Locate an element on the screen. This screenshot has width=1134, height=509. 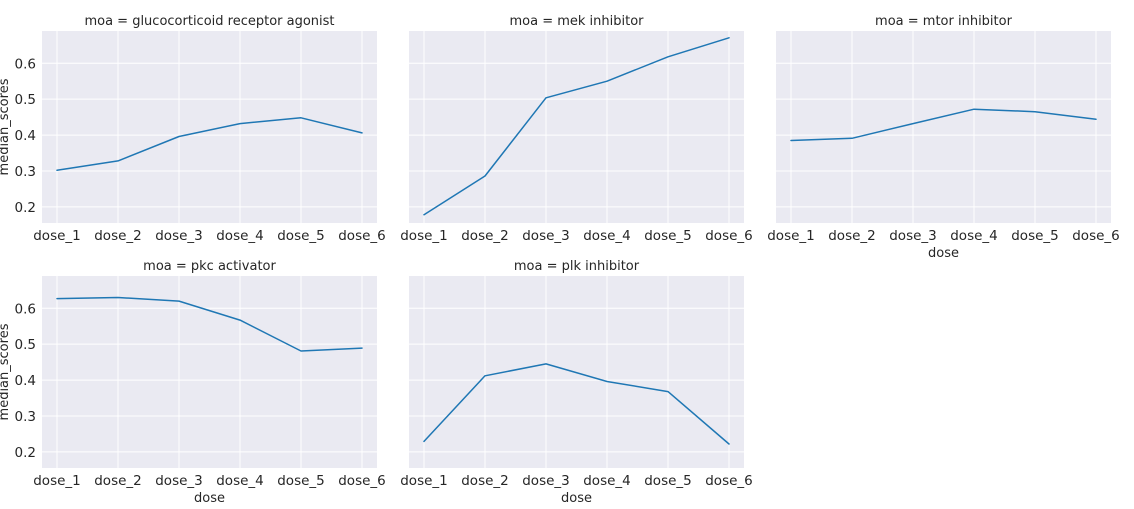
panel-title: moa = mtor inhibitor is located at coordinates (944, 21).